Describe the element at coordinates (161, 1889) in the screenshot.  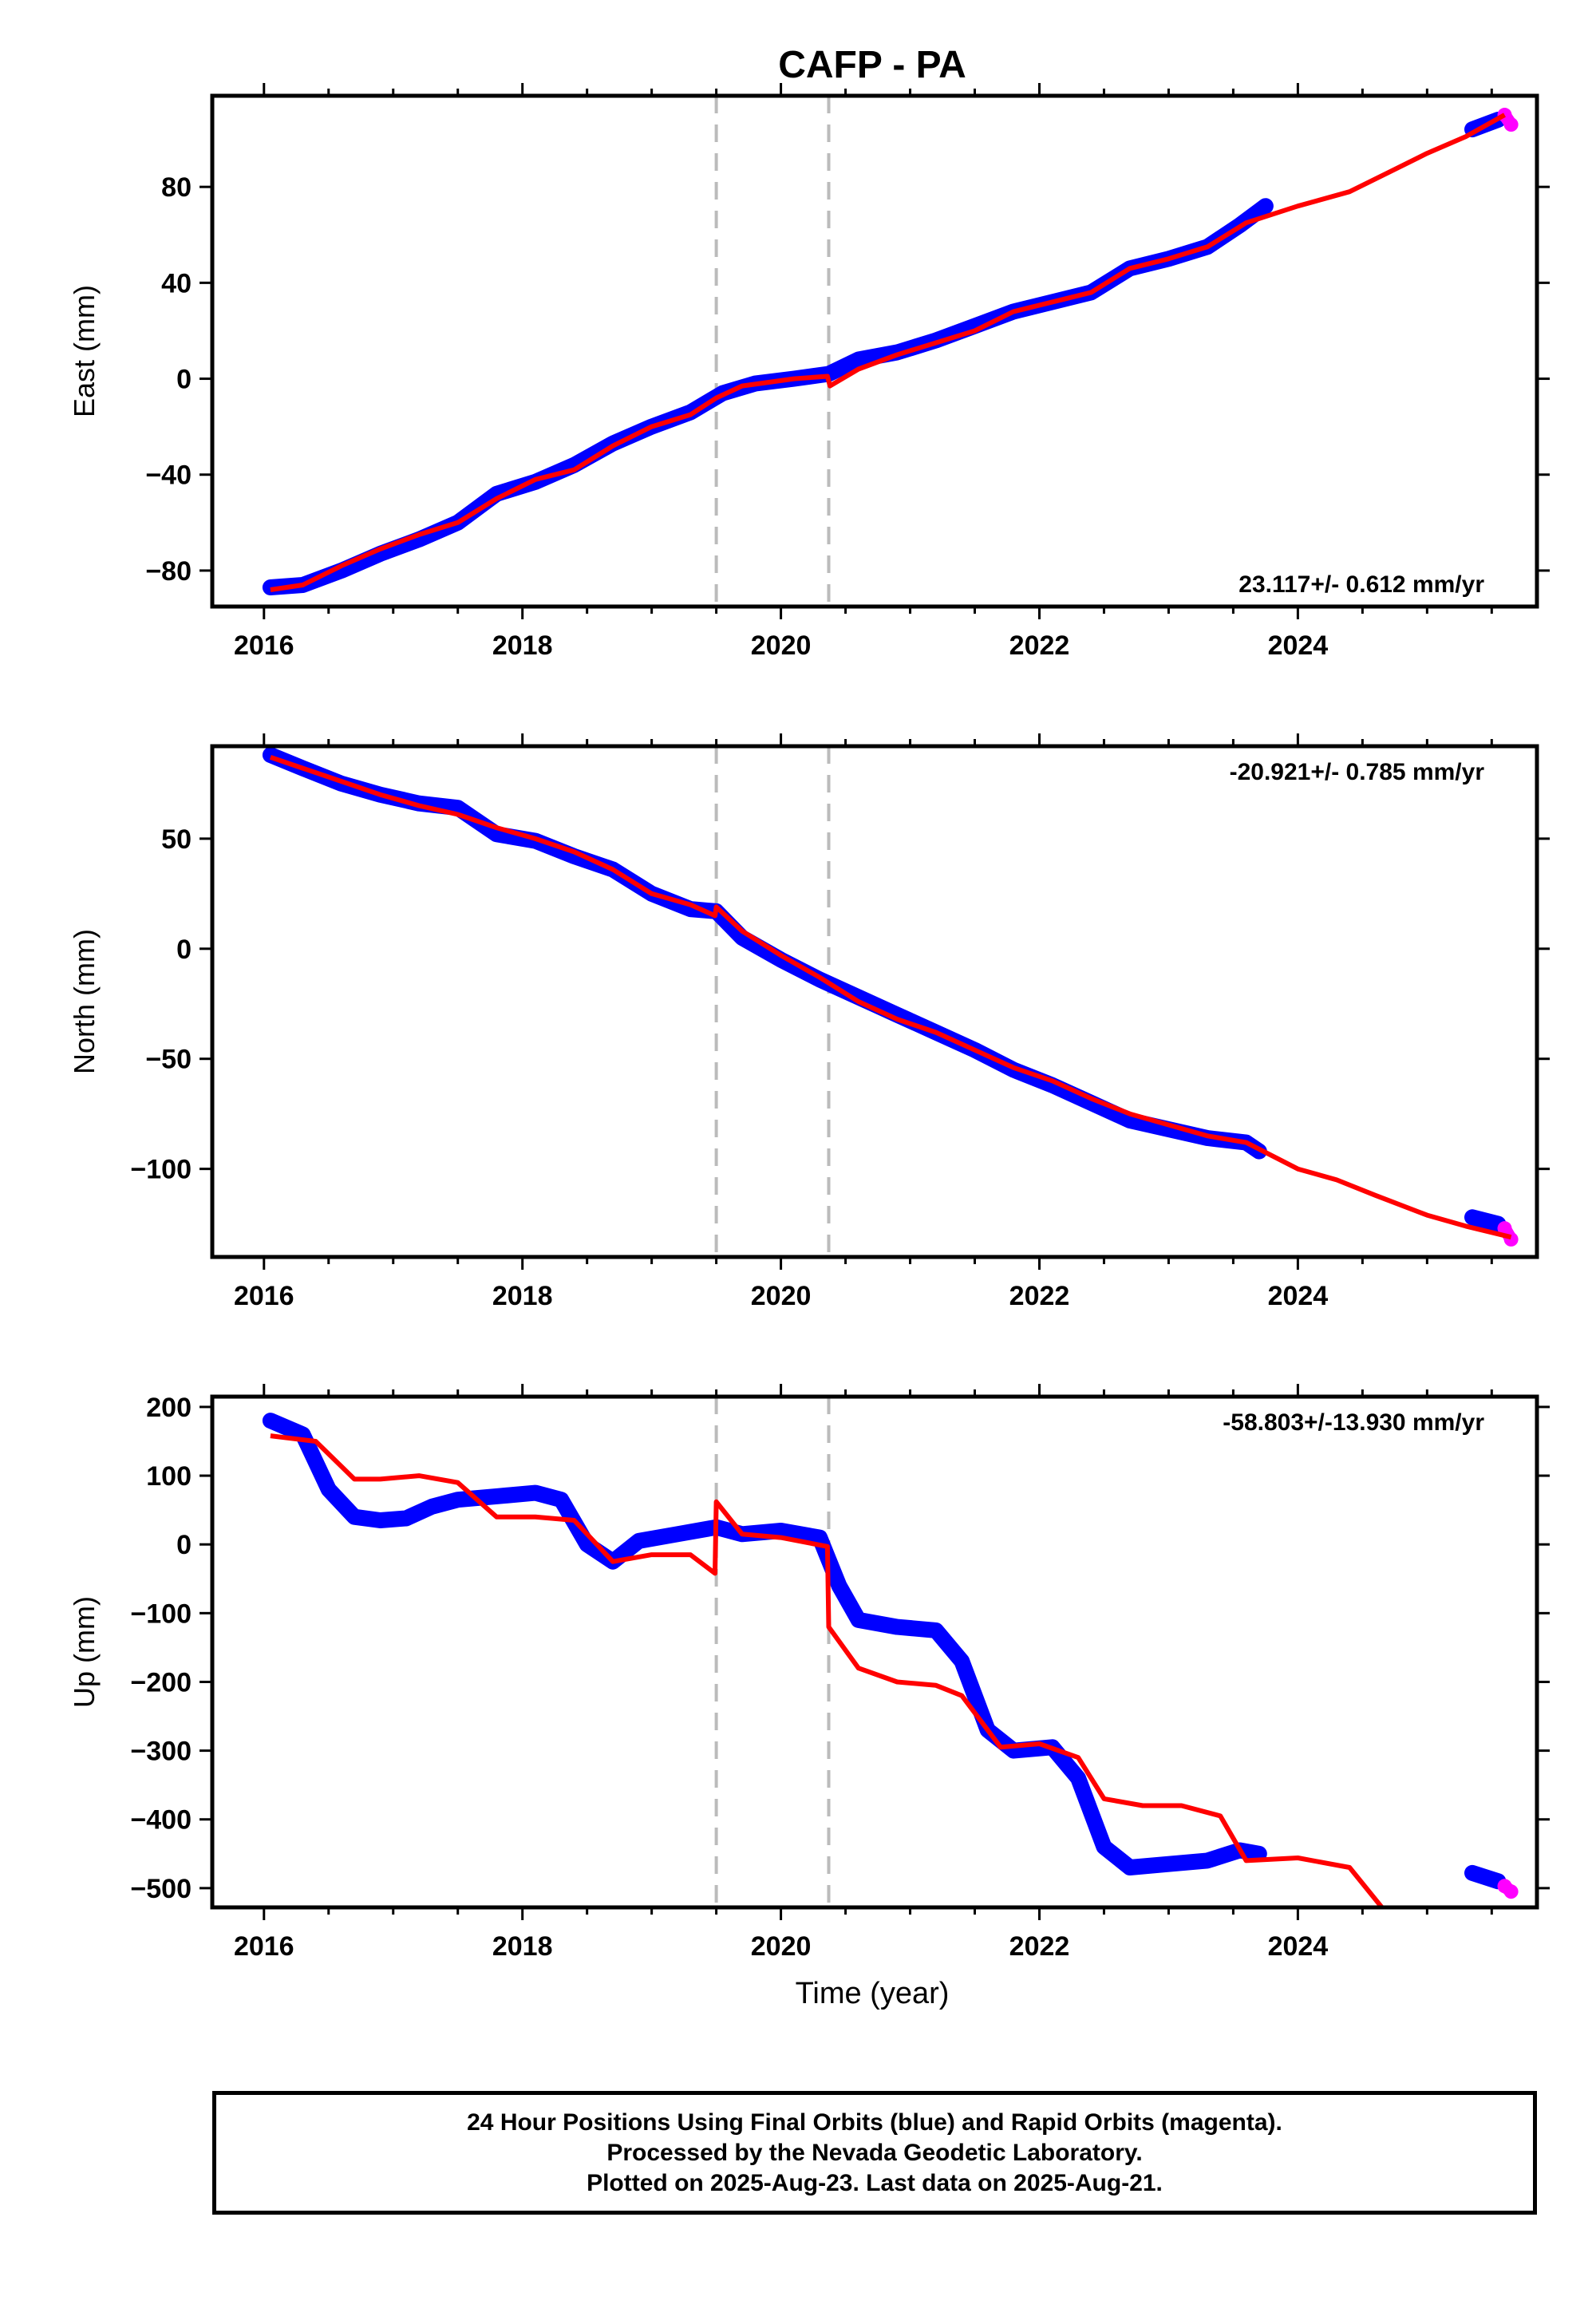
I see `up-y-tick-label-0: −500` at that location.